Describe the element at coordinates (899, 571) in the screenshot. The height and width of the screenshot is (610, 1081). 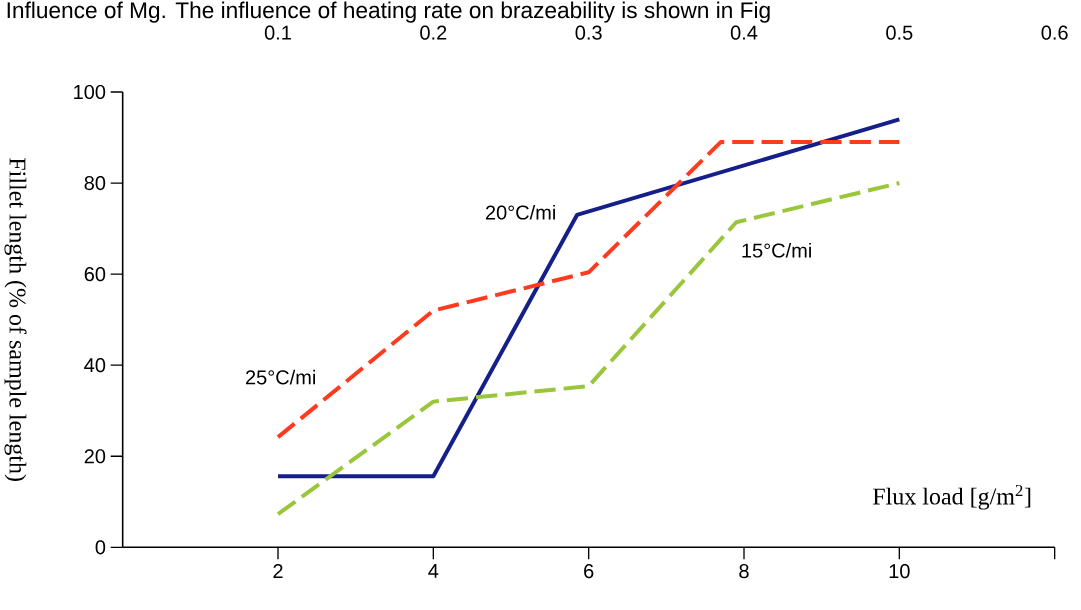
I see `x-tick-label: 10` at that location.